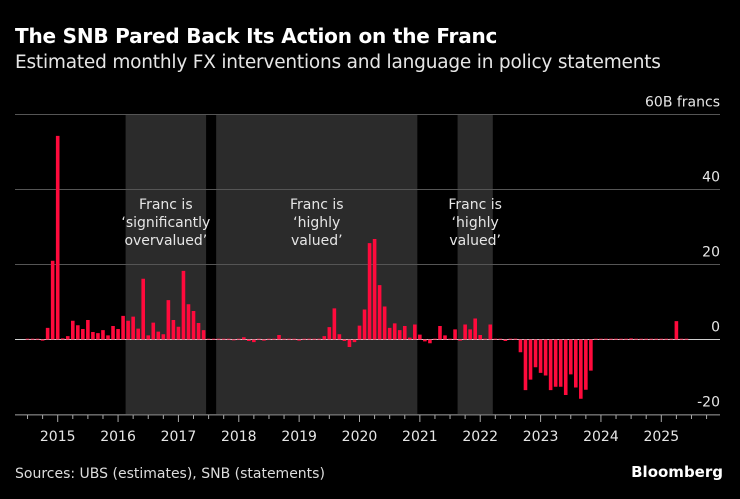 The image size is (740, 499). Describe the element at coordinates (711, 253) in the screenshot. I see `y-tick-label: 20` at that location.